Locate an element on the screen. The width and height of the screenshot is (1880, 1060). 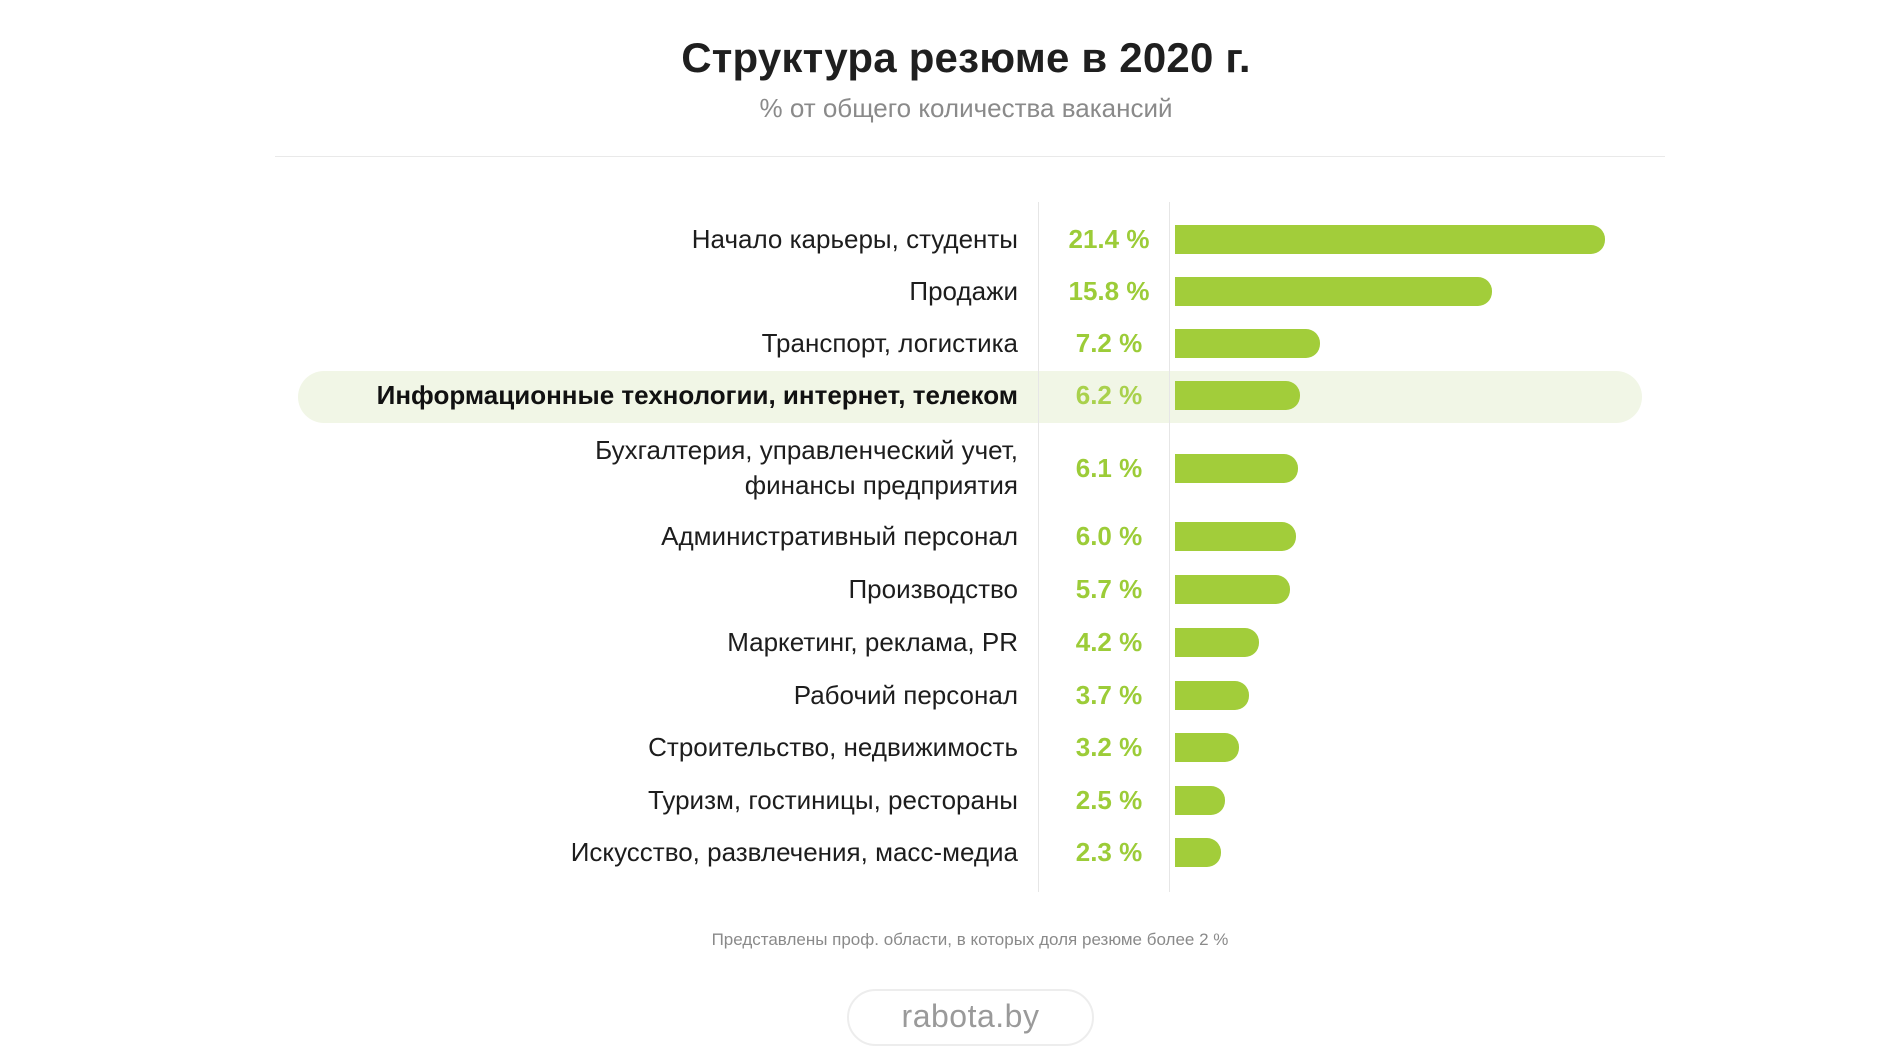
category-label-line: Начало карьеры, студенты is located at coordinates (854, 238).